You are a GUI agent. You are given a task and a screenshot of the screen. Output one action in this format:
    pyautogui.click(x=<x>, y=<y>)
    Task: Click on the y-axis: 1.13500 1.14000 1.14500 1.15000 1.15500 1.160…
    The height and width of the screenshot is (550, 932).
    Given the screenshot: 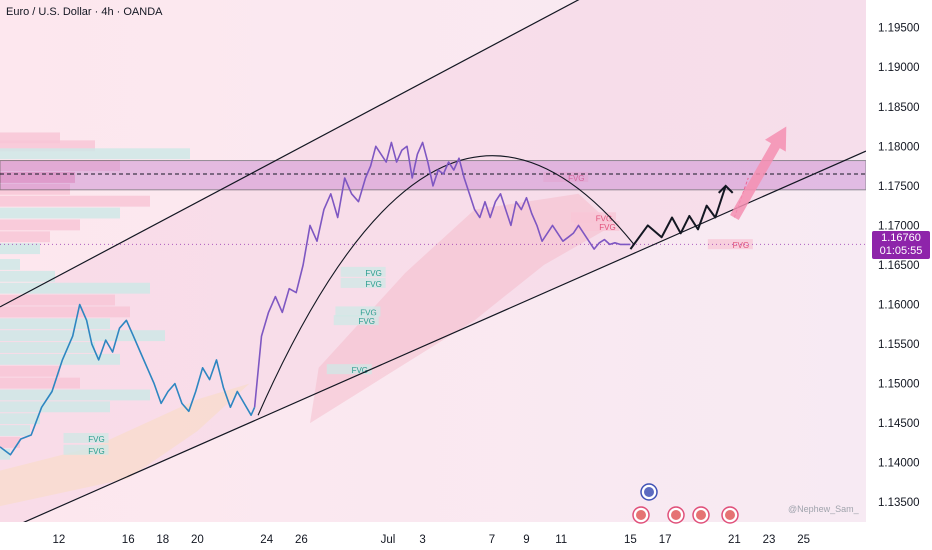 What is the action you would take?
    pyautogui.click(x=899, y=266)
    